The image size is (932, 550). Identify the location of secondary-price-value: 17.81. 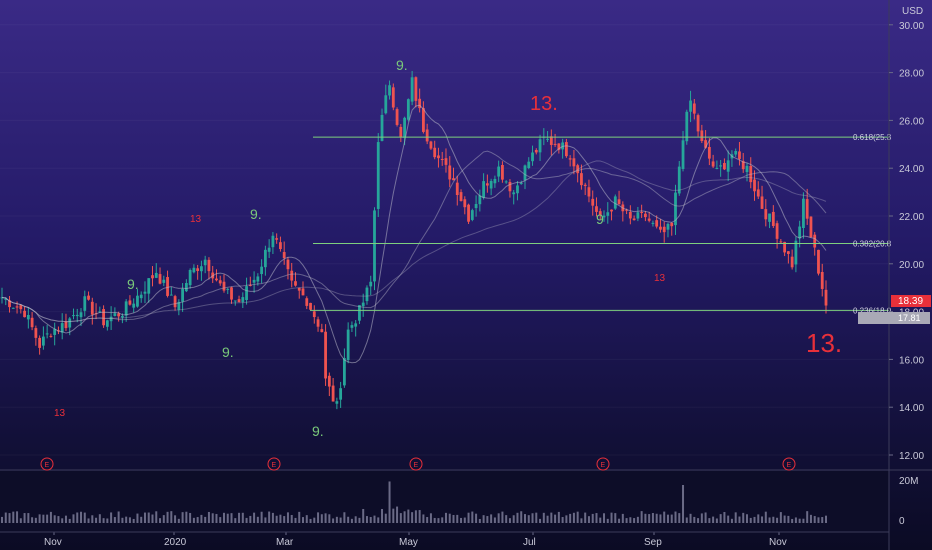
(909, 318).